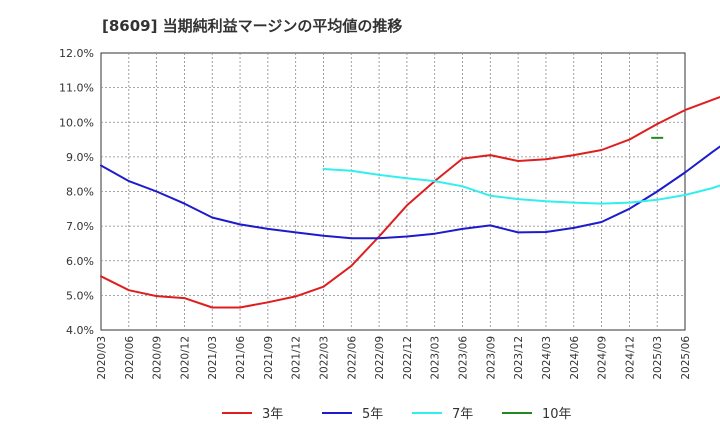 This screenshot has width=720, height=440. I want to click on x-tick-label: 2021/09, so click(269, 358).